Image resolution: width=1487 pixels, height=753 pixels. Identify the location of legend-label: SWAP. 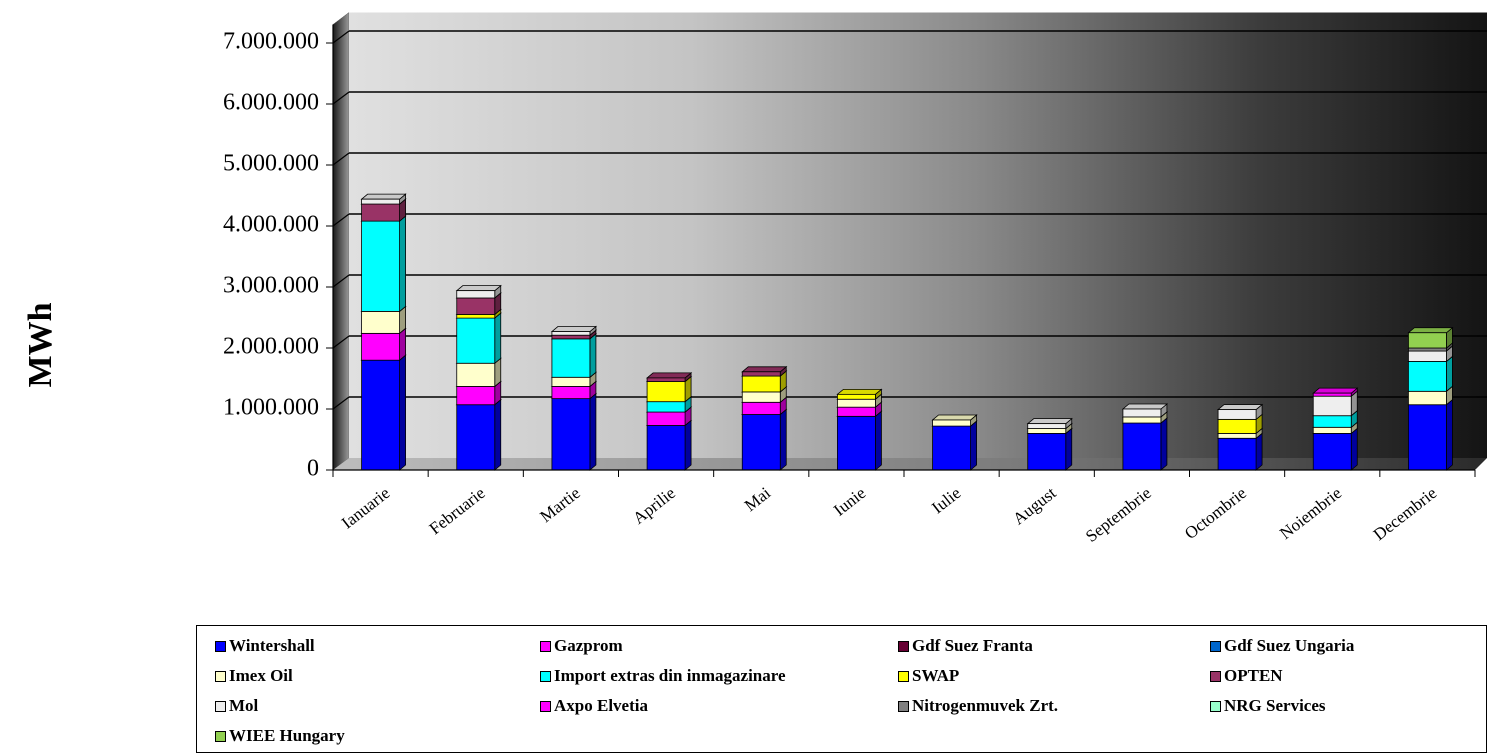
(936, 675).